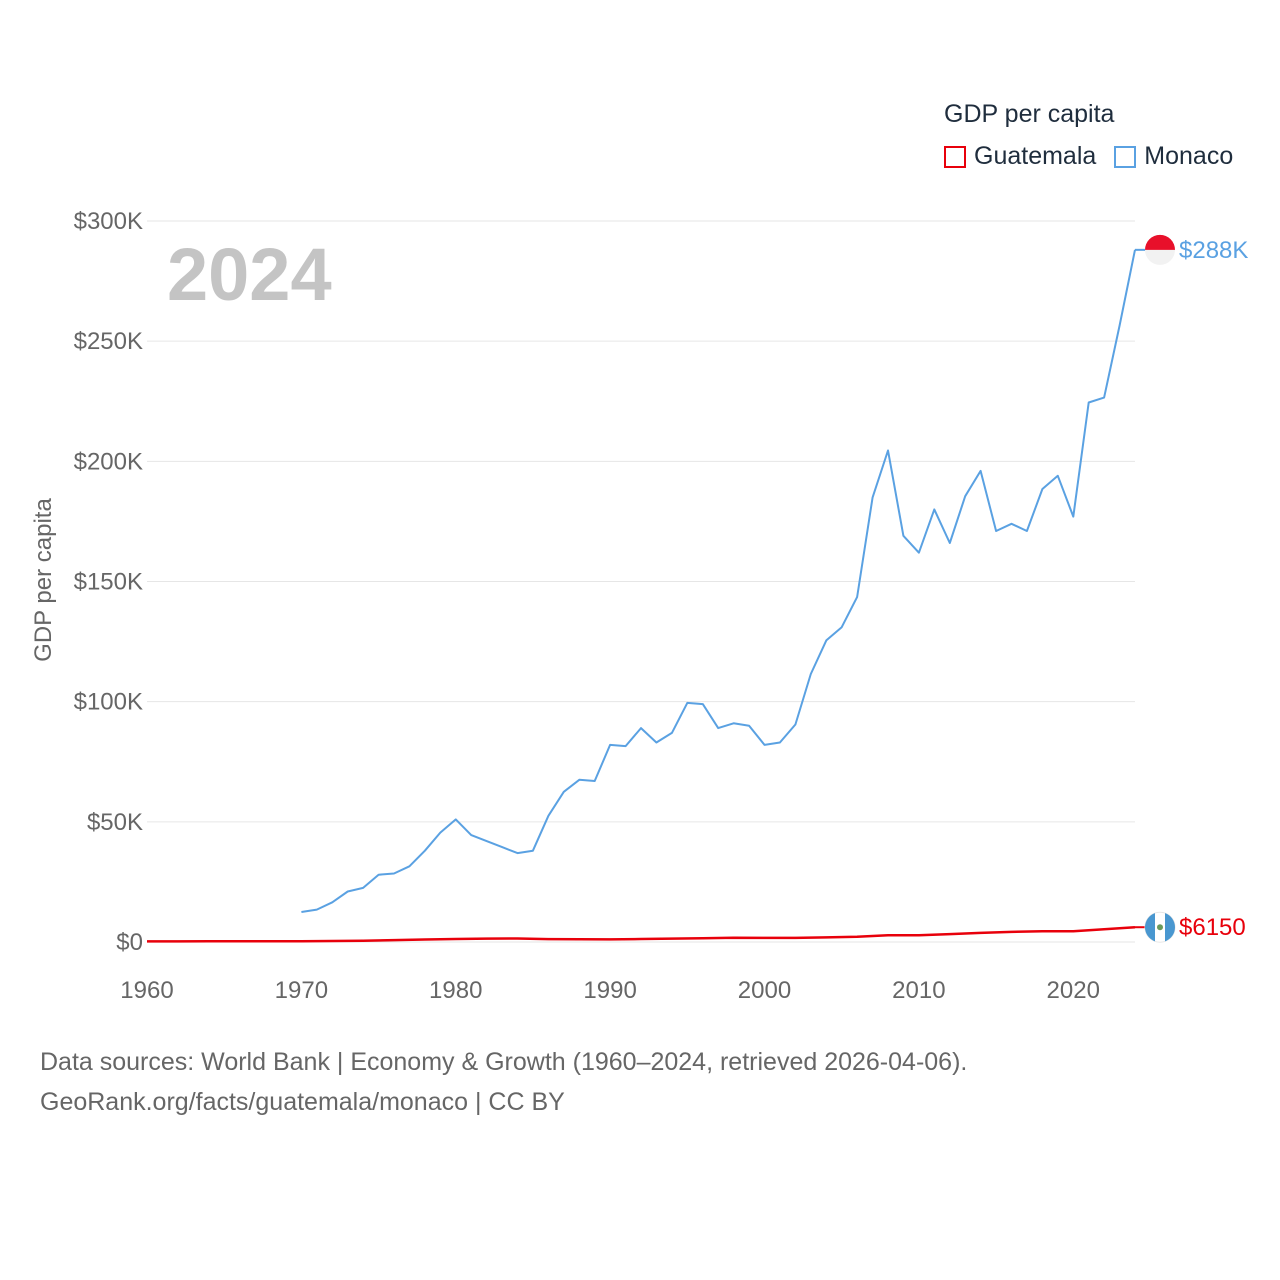 This screenshot has width=1280, height=1280. What do you see at coordinates (1035, 156) in the screenshot?
I see `legend-label-guatemala: Guatemala` at bounding box center [1035, 156].